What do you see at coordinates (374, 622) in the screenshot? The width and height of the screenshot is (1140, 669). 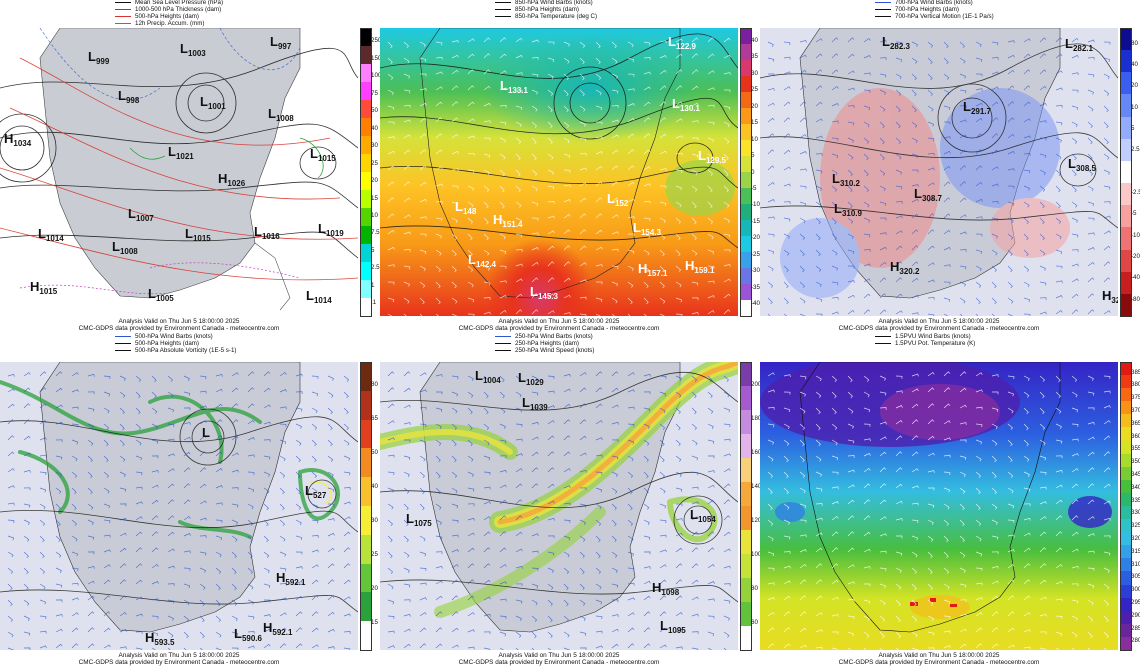 I see `colorbar-tick-label: 15` at bounding box center [374, 622].